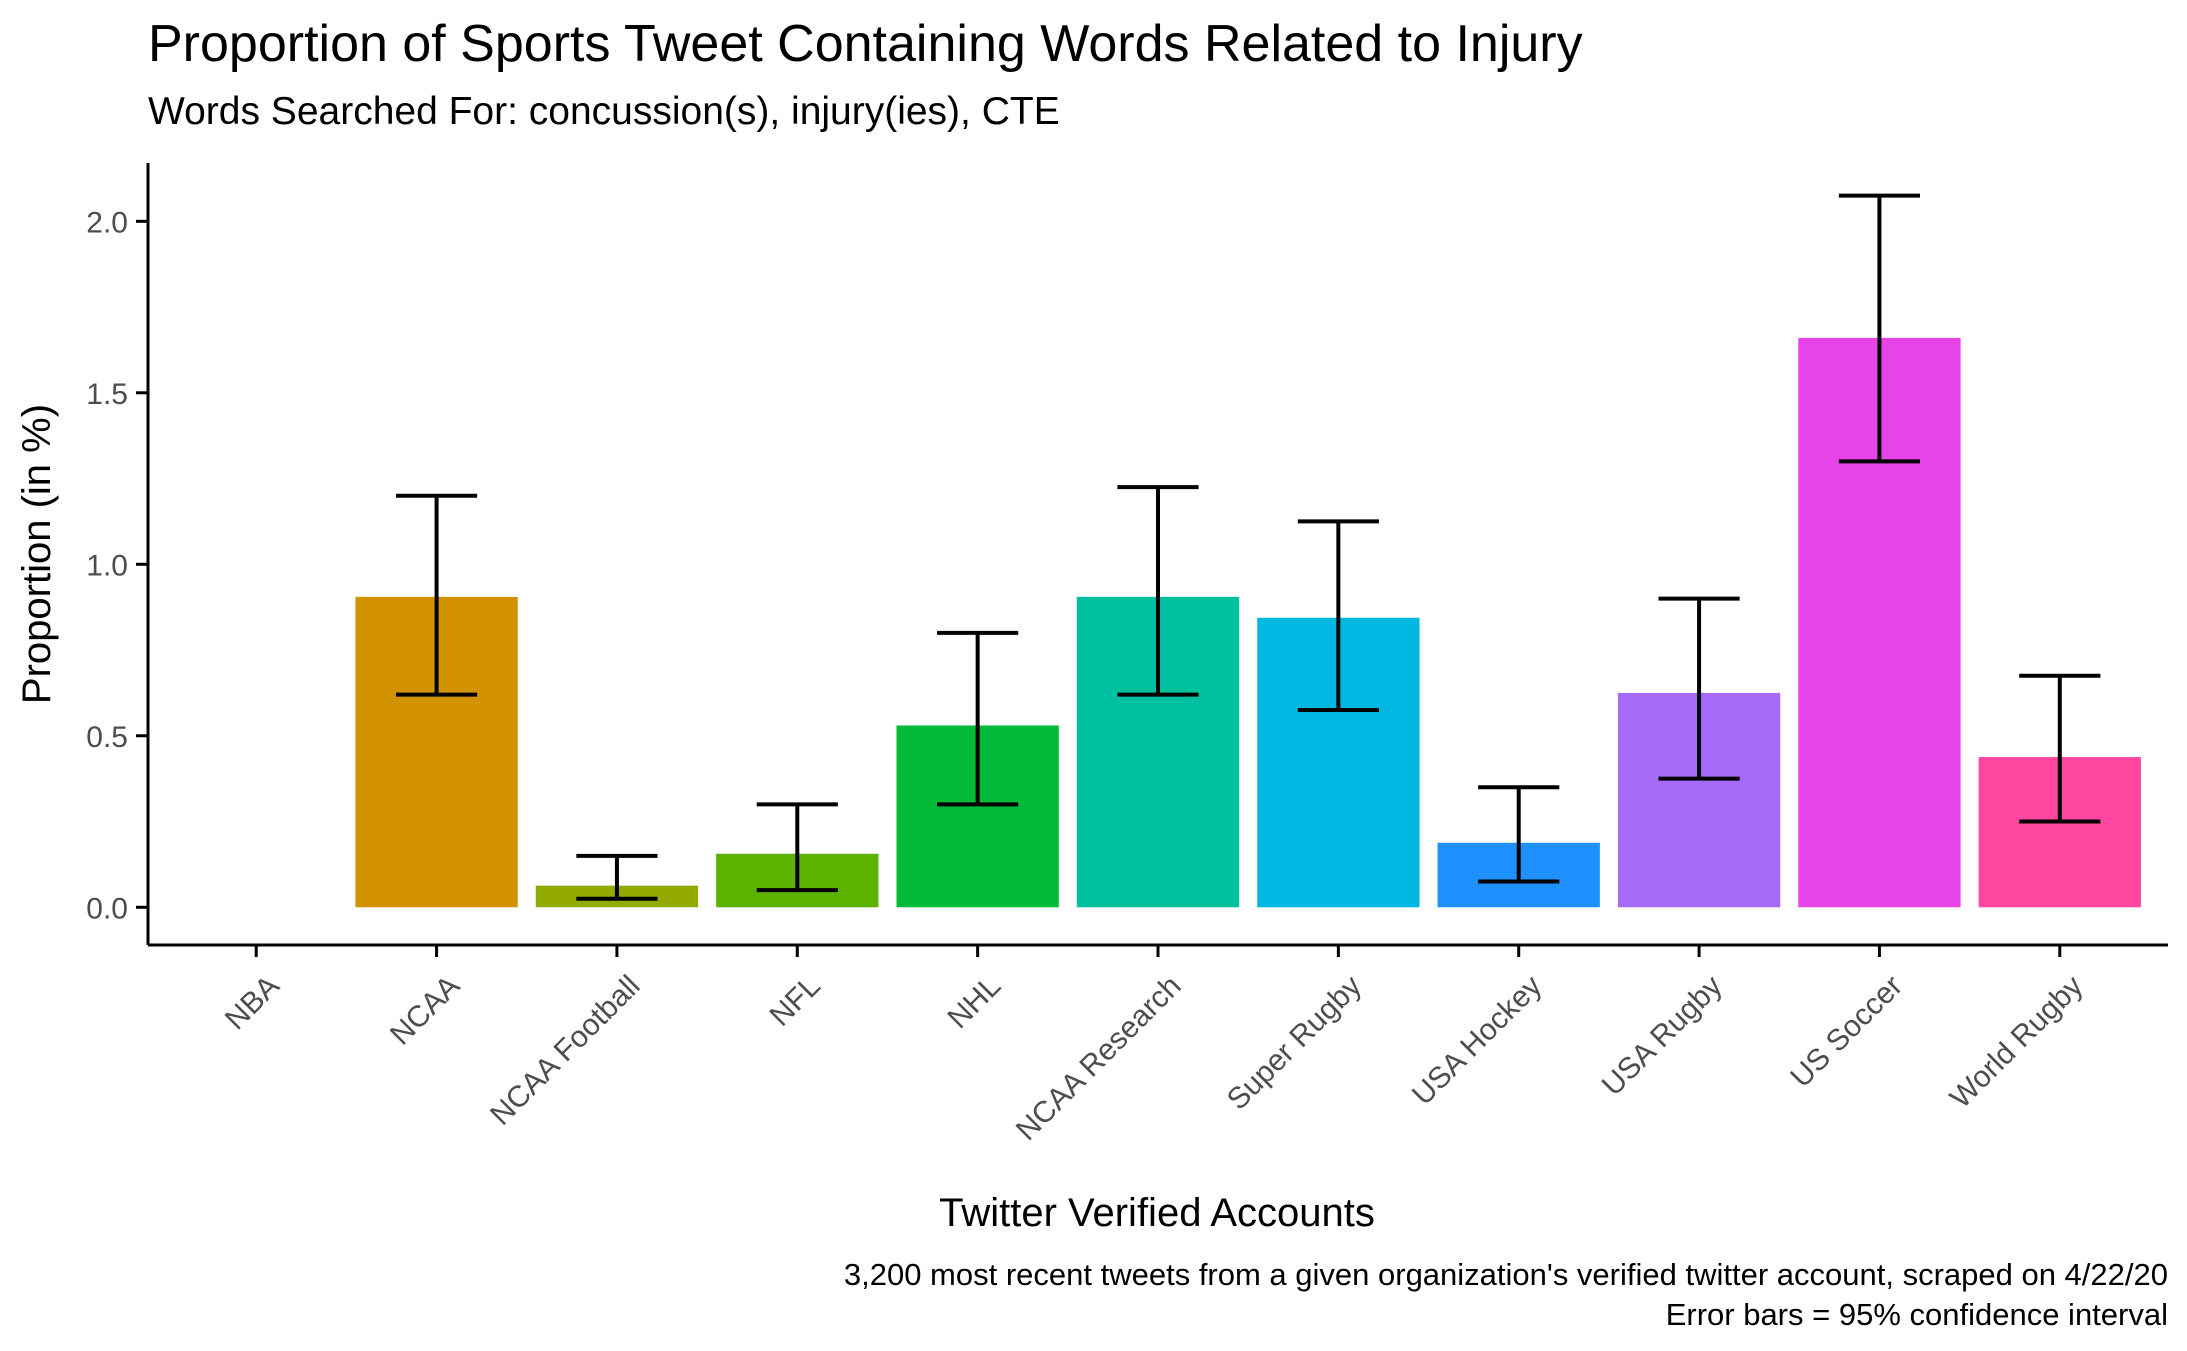  I want to click on x-tick-label-ncaa-research: NCAA Research, so click(1099, 1058).